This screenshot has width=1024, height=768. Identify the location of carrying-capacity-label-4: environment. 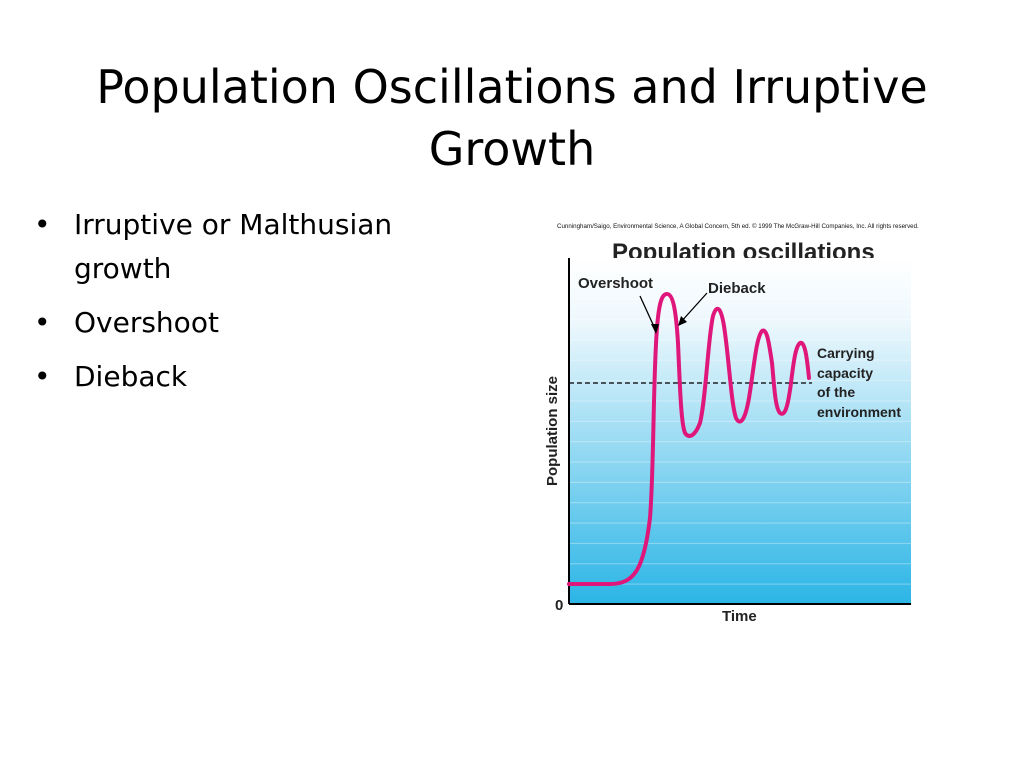
(859, 412).